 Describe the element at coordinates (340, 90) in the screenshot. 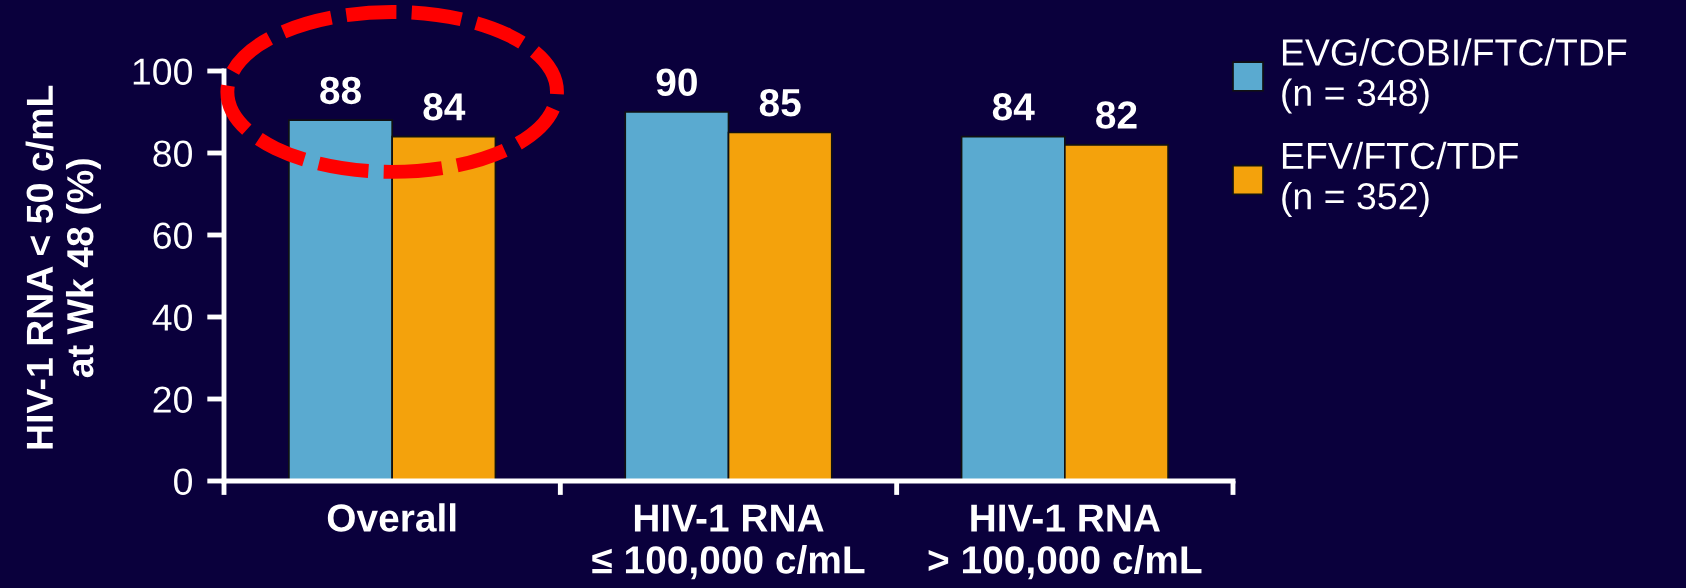

I see `data-label: 88` at that location.